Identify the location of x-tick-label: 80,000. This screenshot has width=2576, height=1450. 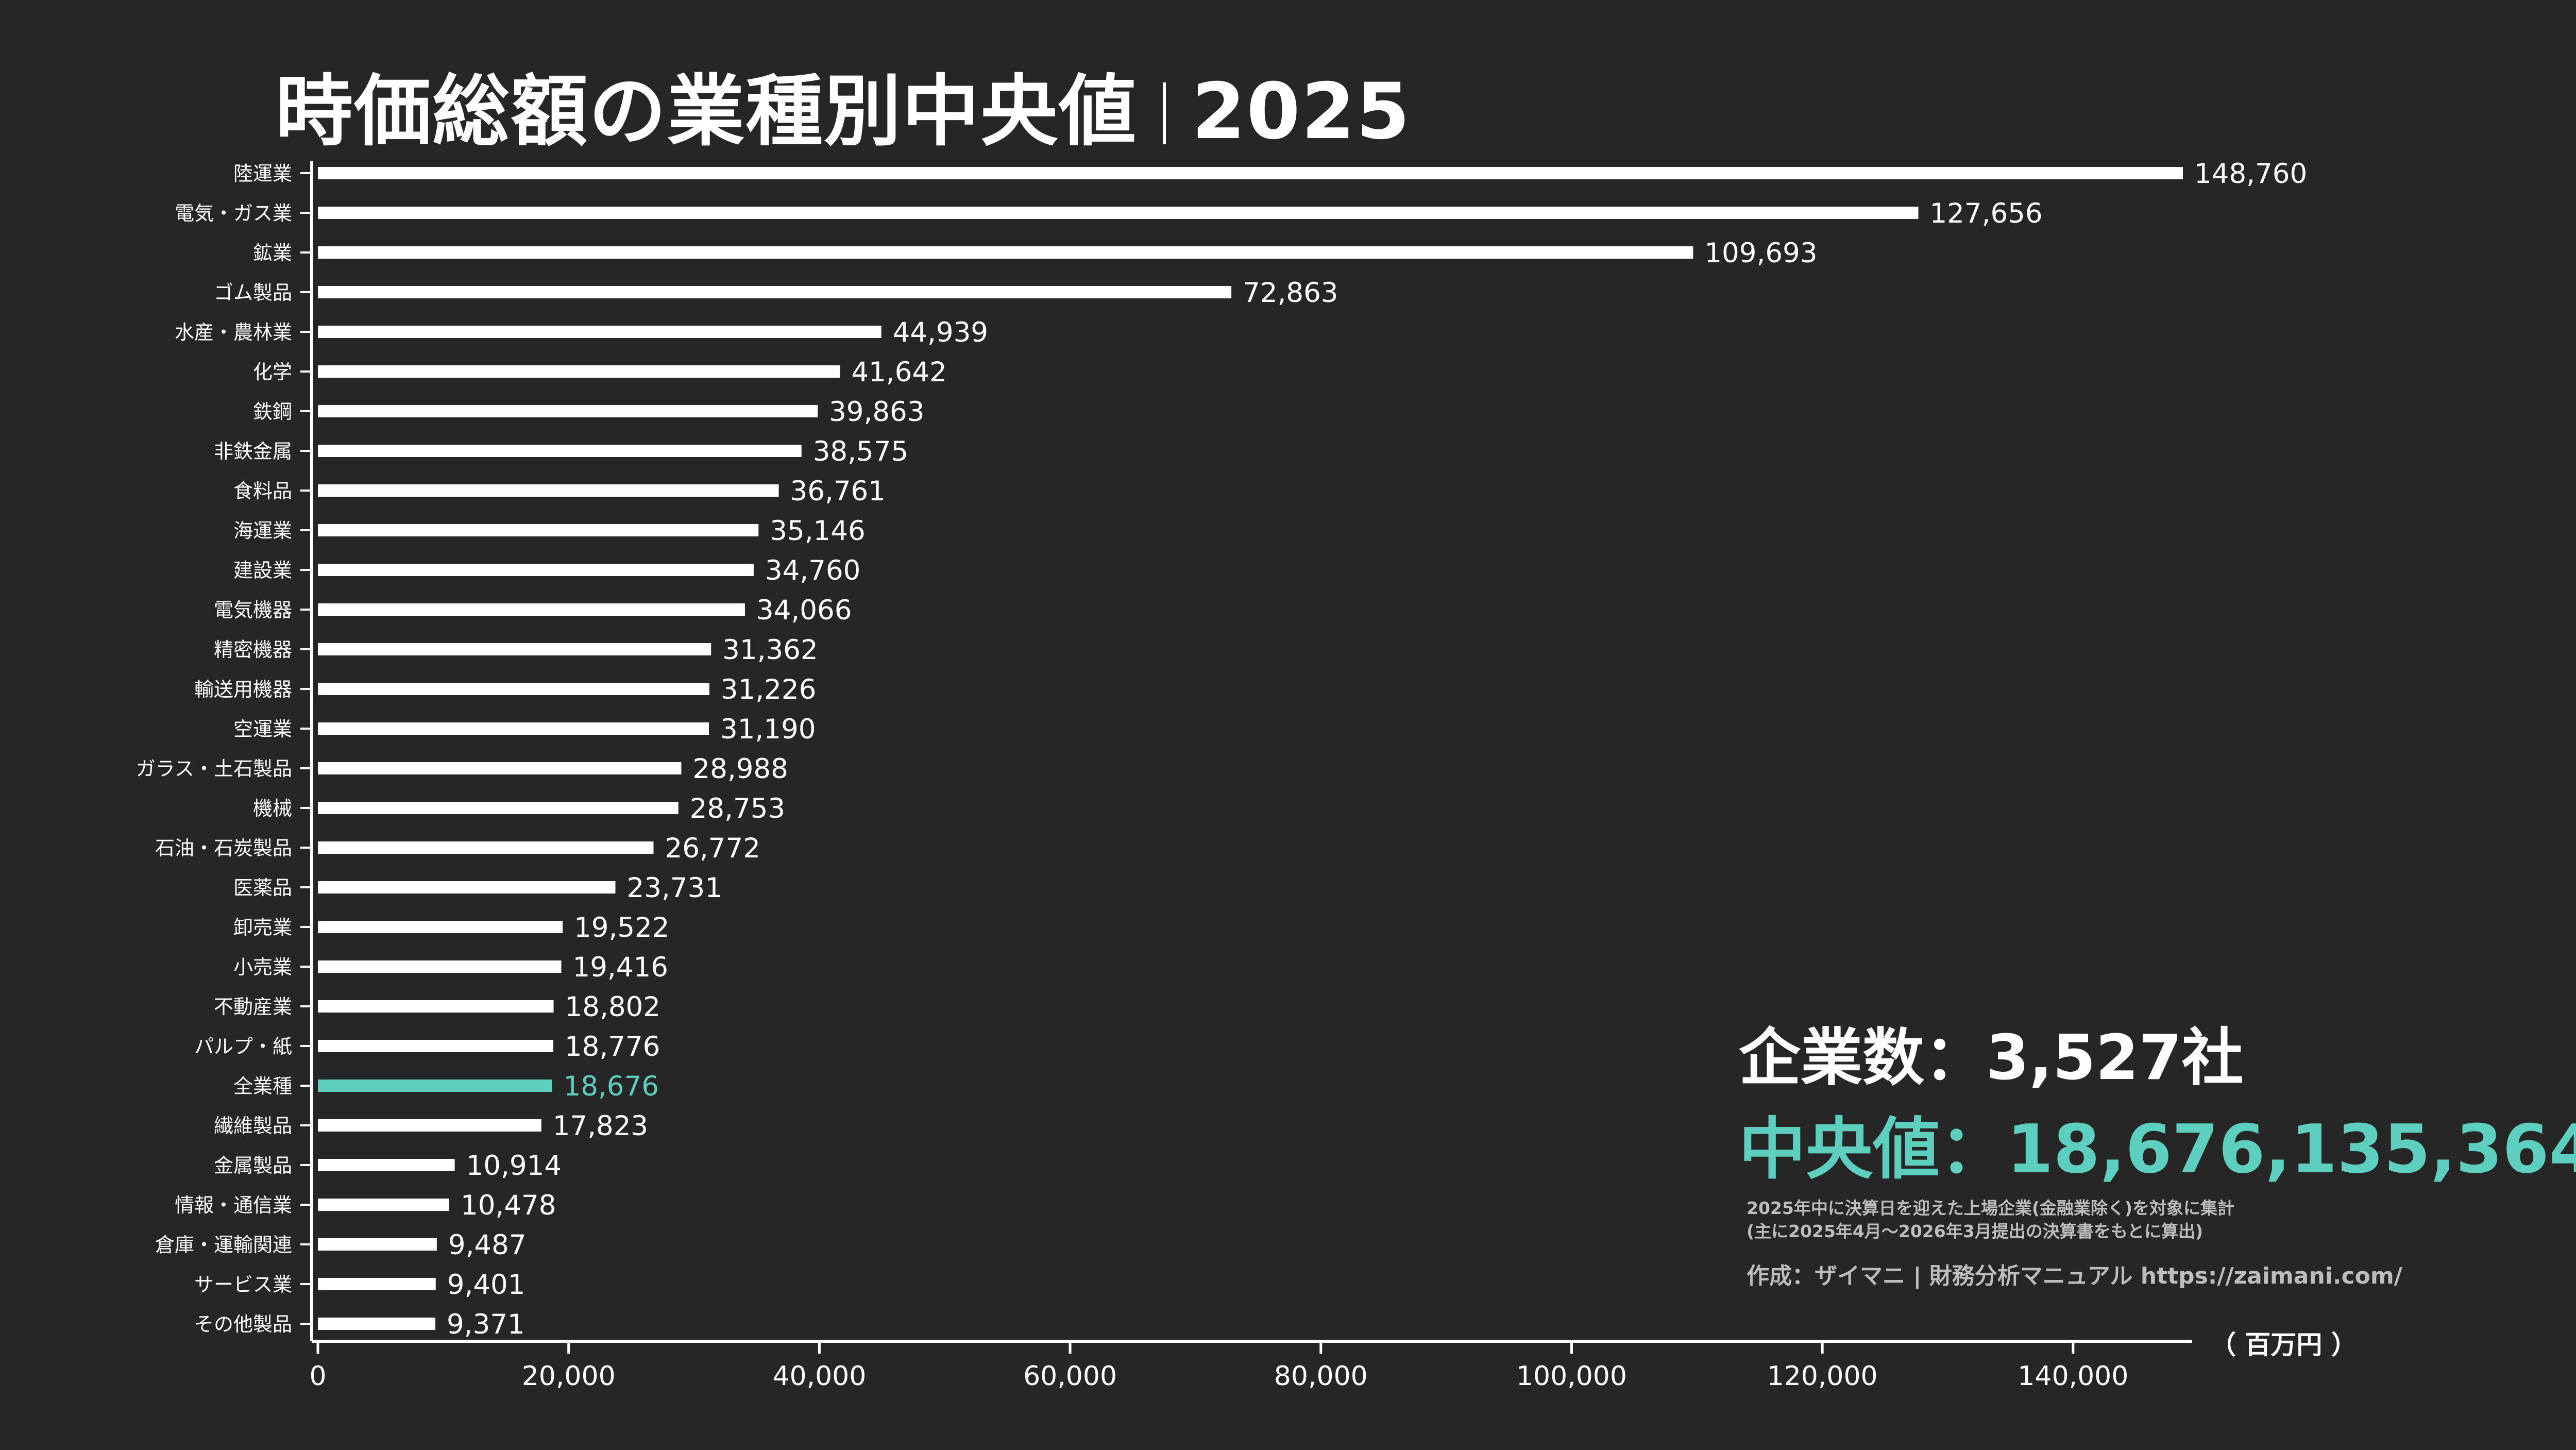
(1321, 1376).